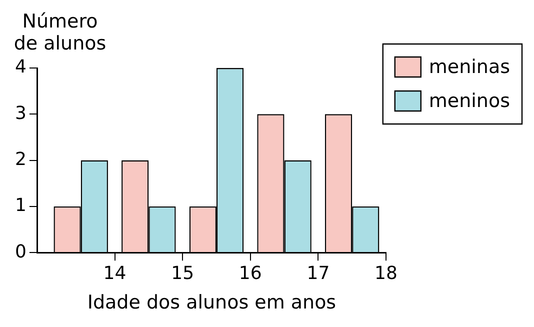 Image resolution: width=534 pixels, height=327 pixels. I want to click on y-axis-title: Número de alunos, so click(60, 32).